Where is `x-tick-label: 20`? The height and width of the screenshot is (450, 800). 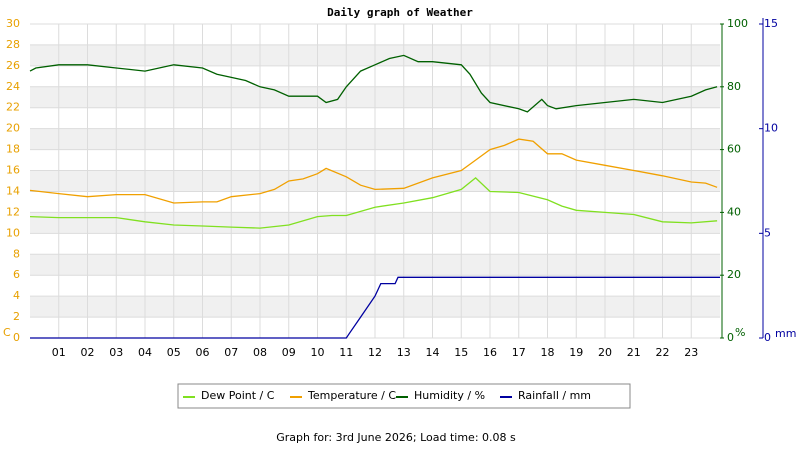
x-tick-label: 20 is located at coordinates (605, 352).